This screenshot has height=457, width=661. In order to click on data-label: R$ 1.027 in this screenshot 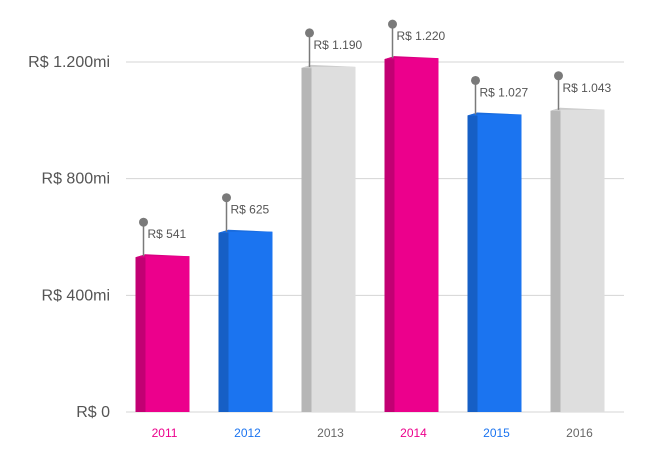, I will do `click(504, 92)`.